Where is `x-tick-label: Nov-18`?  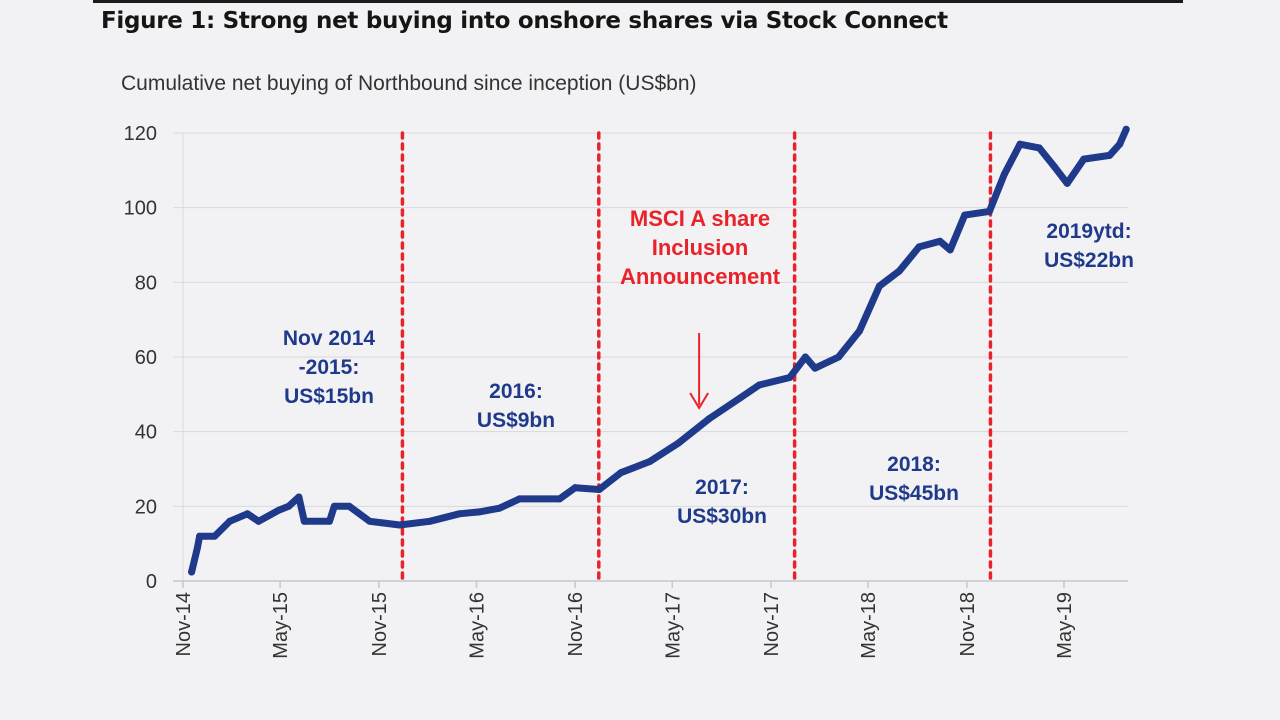
x-tick-label: Nov-18 is located at coordinates (968, 624).